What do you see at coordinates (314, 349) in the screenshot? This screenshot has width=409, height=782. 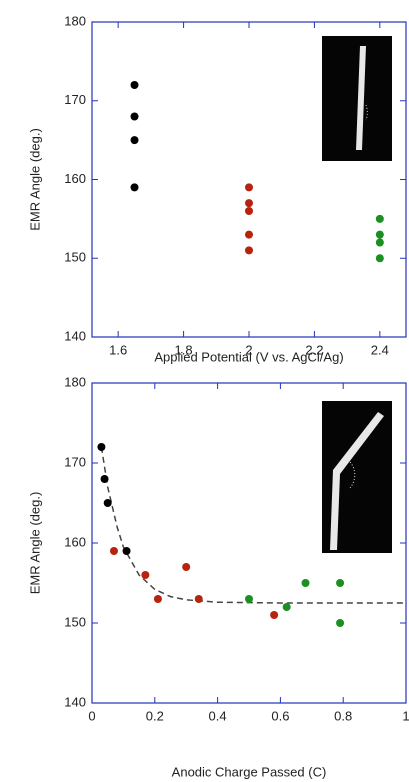 I see `x-tick-label: 2.2` at bounding box center [314, 349].